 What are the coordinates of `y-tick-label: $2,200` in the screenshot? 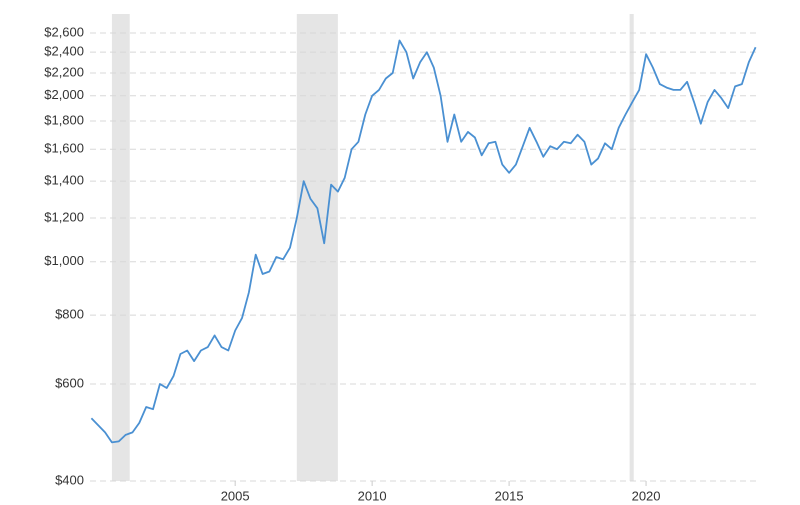 It's located at (64, 71).